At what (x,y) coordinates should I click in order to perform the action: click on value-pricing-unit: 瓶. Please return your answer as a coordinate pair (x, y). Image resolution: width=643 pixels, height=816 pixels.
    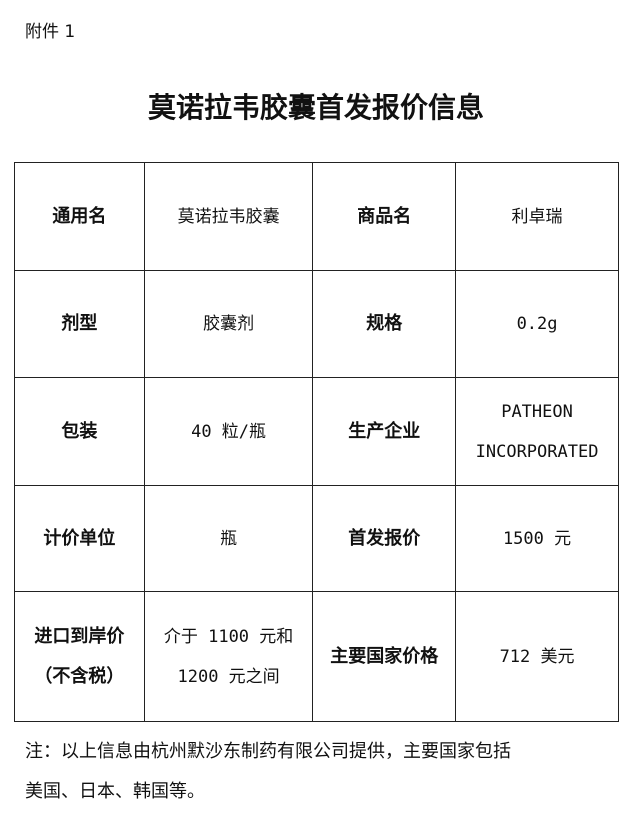
    Looking at the image, I should click on (228, 538).